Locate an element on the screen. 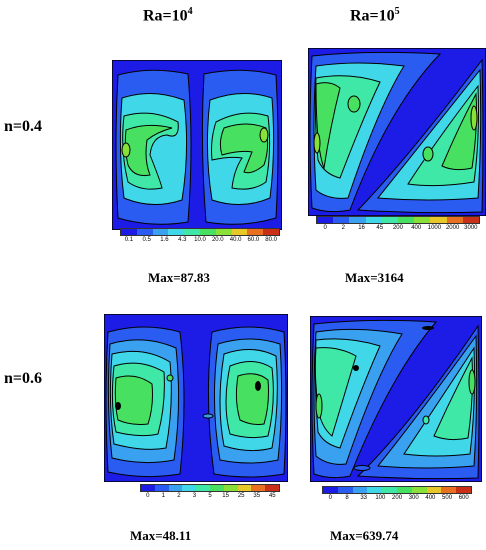 The height and width of the screenshot is (550, 486). max-value-label: Max=3164 is located at coordinates (374, 277).